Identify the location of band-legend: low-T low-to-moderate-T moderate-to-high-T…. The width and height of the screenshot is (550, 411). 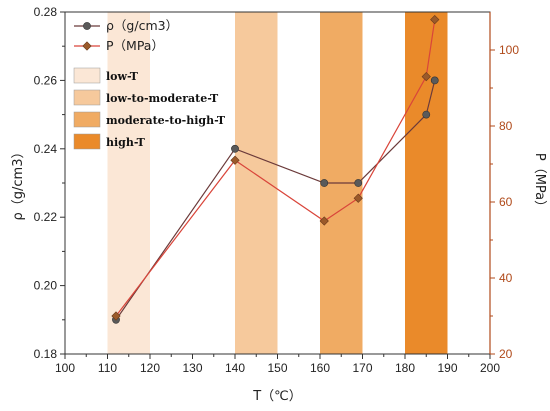
(149, 108).